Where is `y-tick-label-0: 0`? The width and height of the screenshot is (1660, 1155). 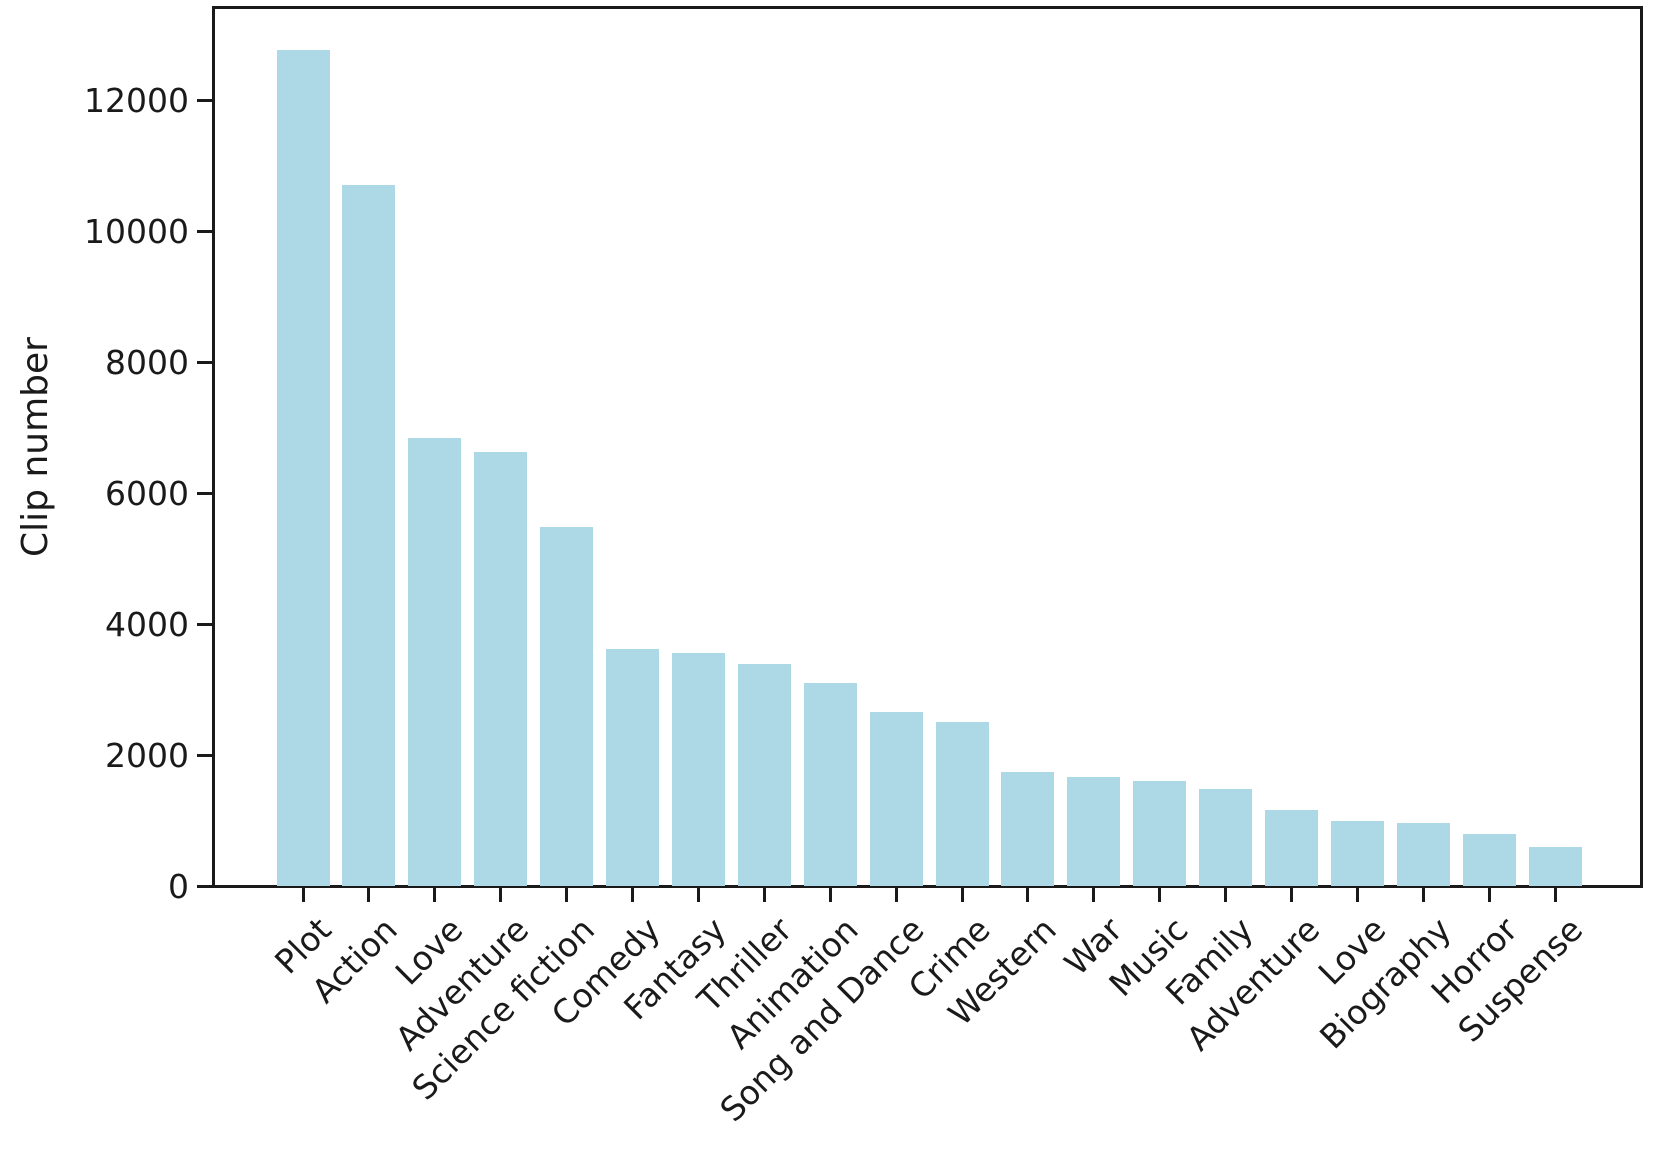
y-tick-label-0: 0 is located at coordinates (178, 886).